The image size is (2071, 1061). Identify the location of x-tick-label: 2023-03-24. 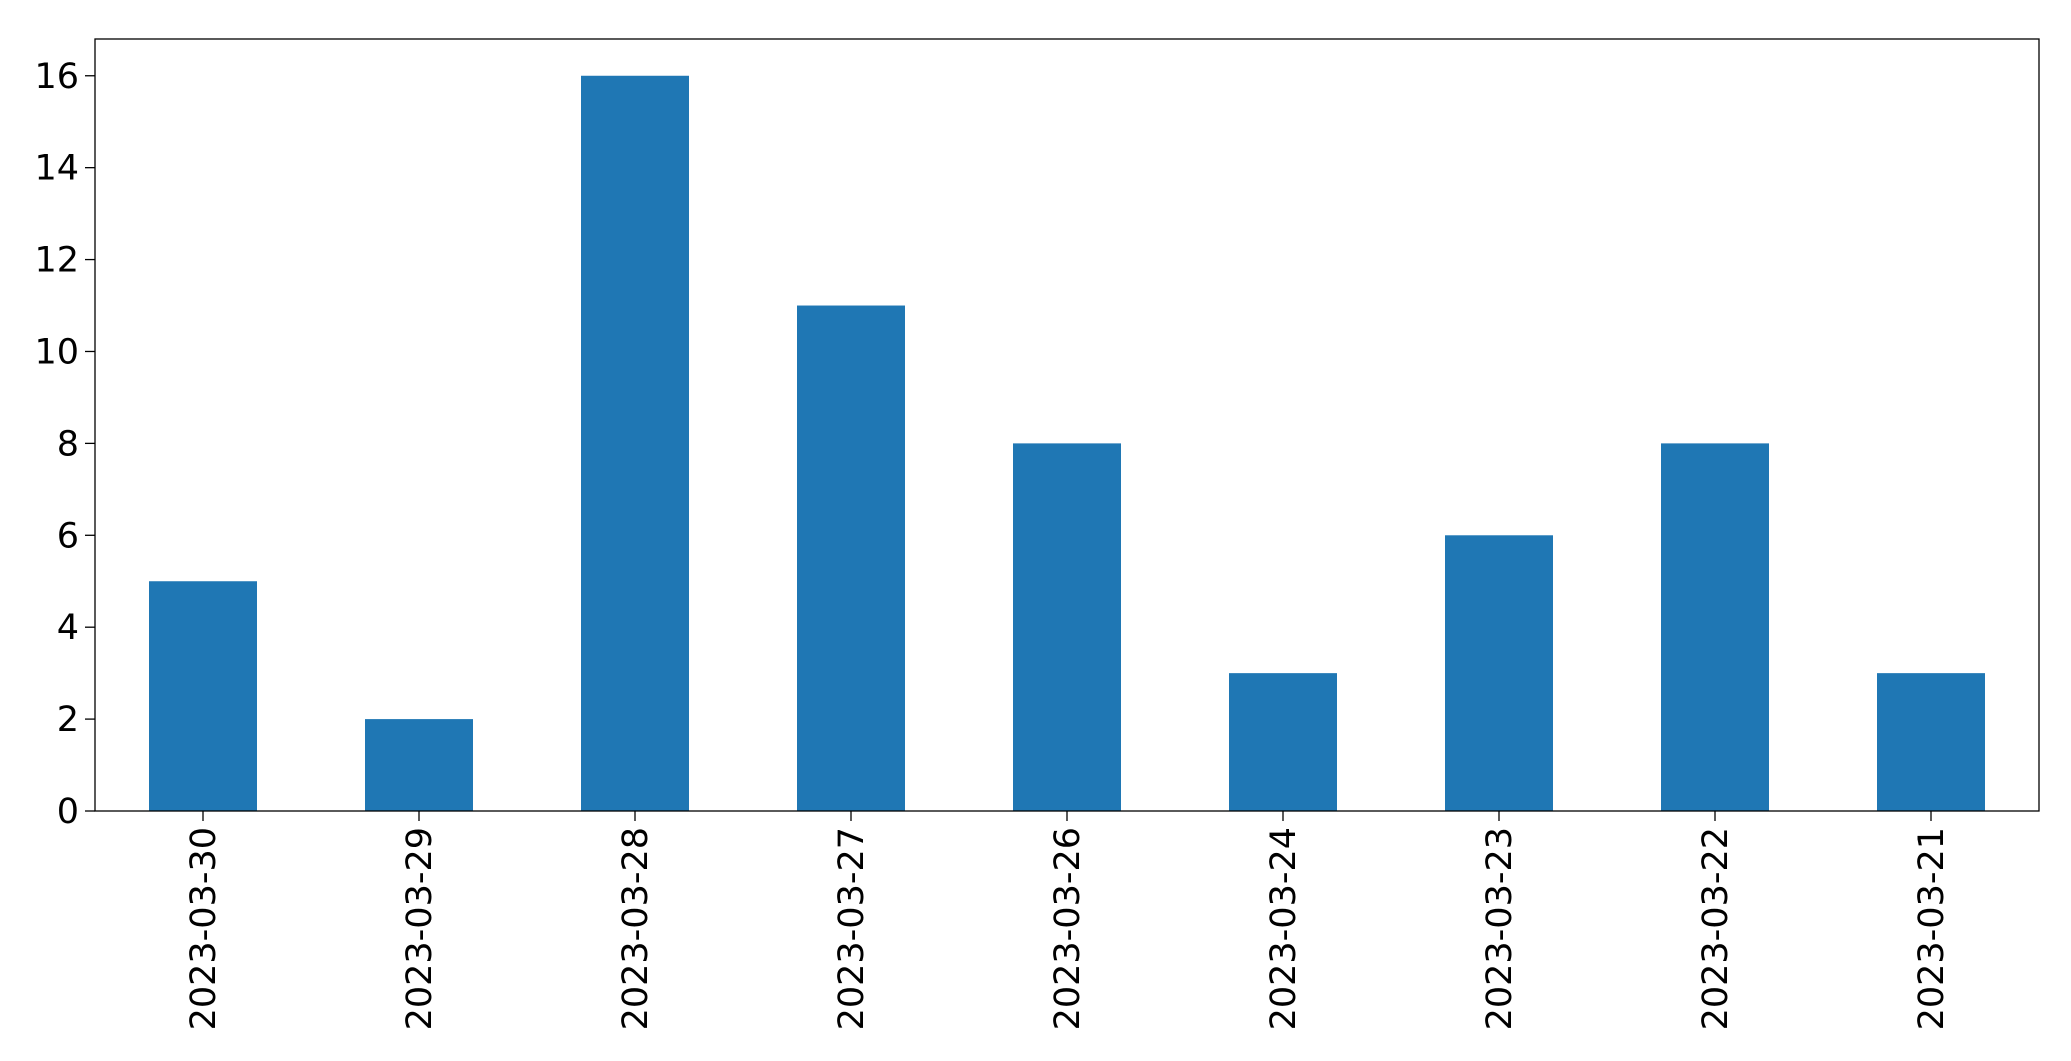
(1284, 928).